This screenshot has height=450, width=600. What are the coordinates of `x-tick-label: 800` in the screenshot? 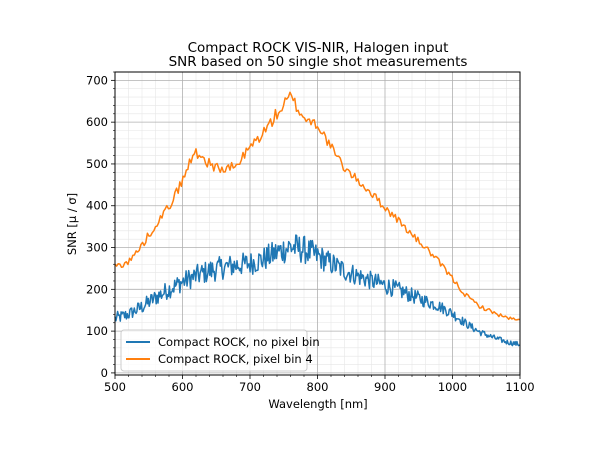 It's located at (318, 387).